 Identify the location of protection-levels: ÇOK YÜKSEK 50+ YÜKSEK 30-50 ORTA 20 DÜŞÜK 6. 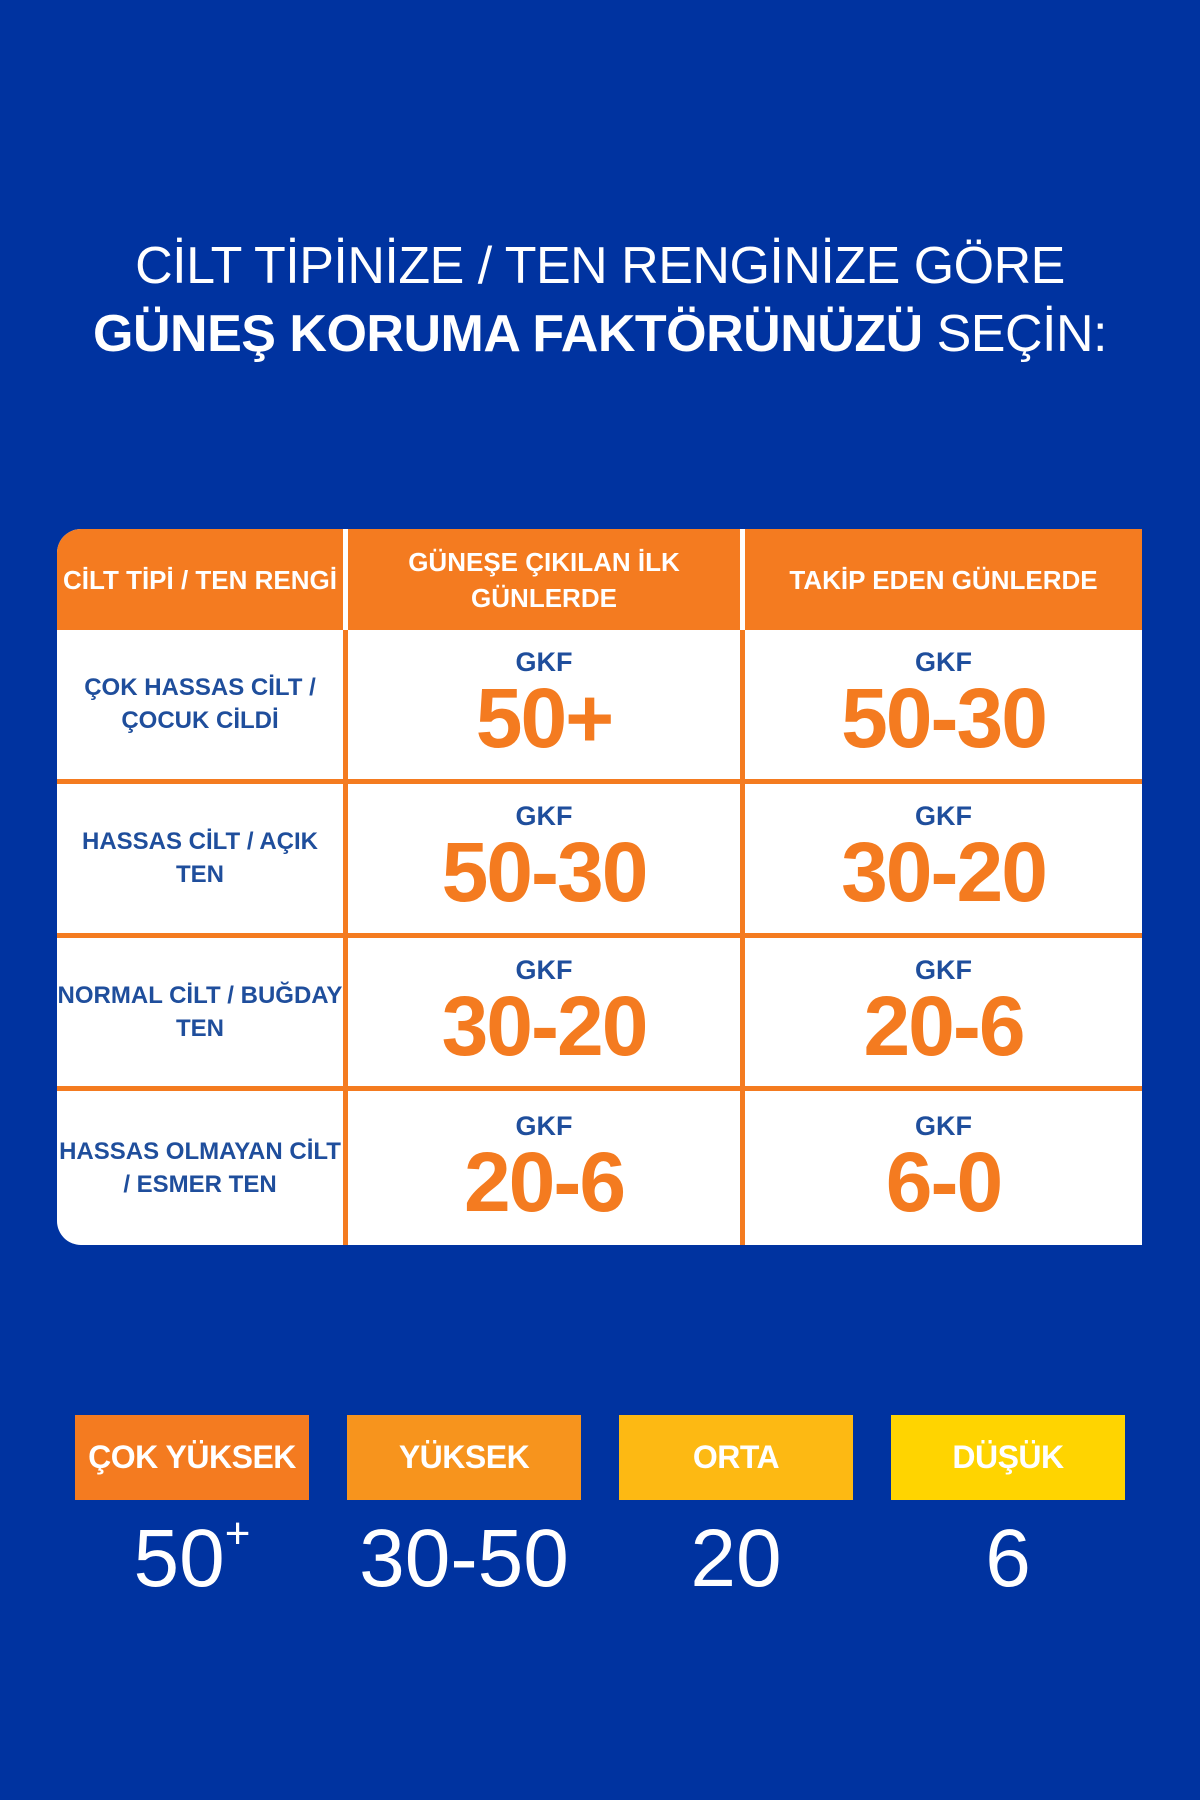
(600, 1509).